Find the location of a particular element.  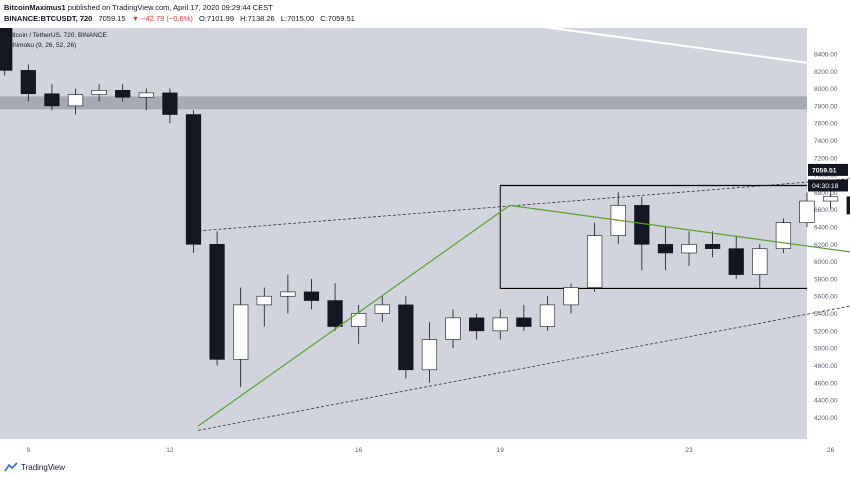

channel-upper-line is located at coordinates (521, 205).